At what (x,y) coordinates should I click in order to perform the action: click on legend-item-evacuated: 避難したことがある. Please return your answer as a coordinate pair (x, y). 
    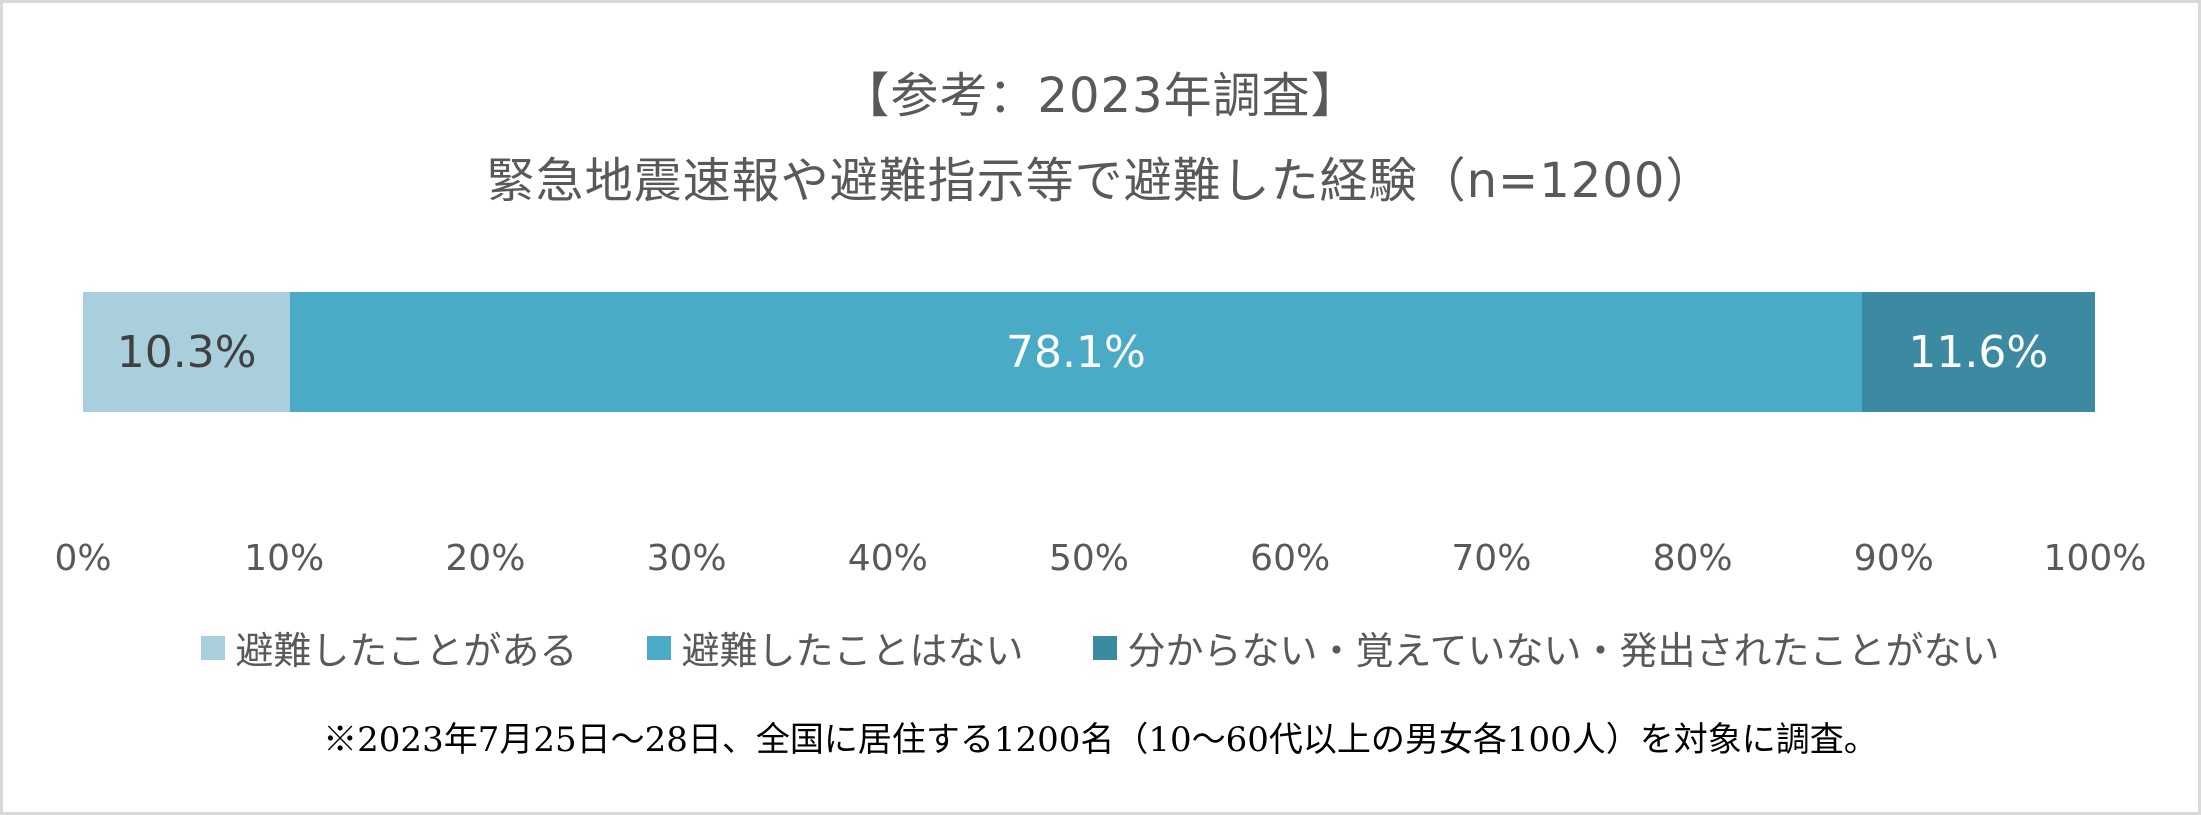
    Looking at the image, I should click on (389, 647).